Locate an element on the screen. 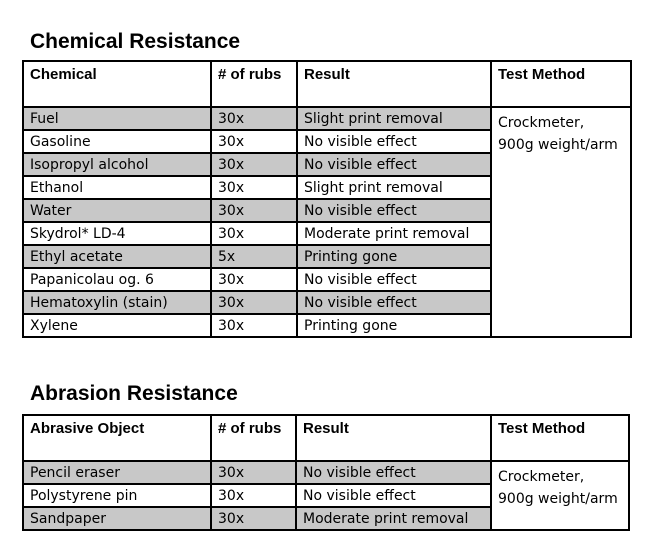 This screenshot has height=560, width=649. abrasive-object-cell: Pencil eraser is located at coordinates (117, 472).